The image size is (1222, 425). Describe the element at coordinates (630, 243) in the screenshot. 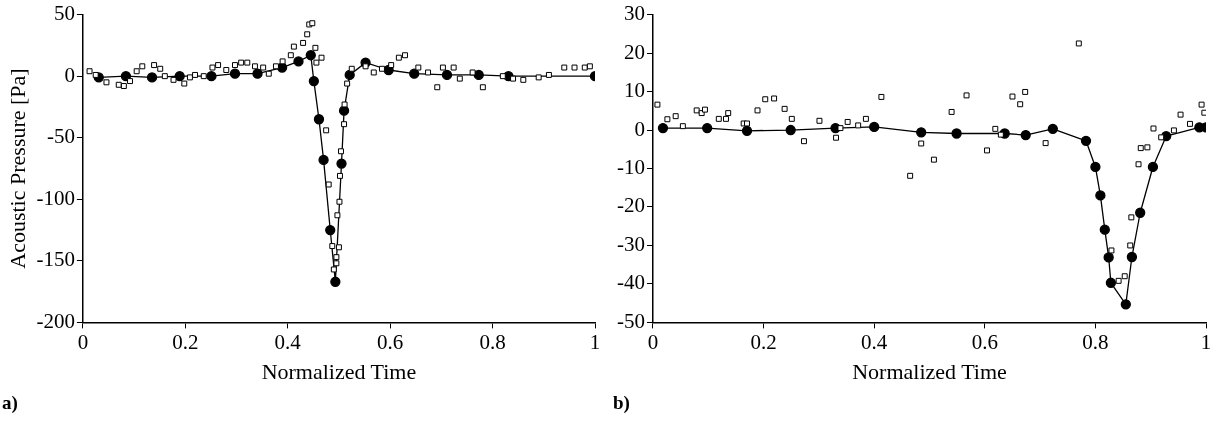

I see `y-tick-label: -30` at that location.